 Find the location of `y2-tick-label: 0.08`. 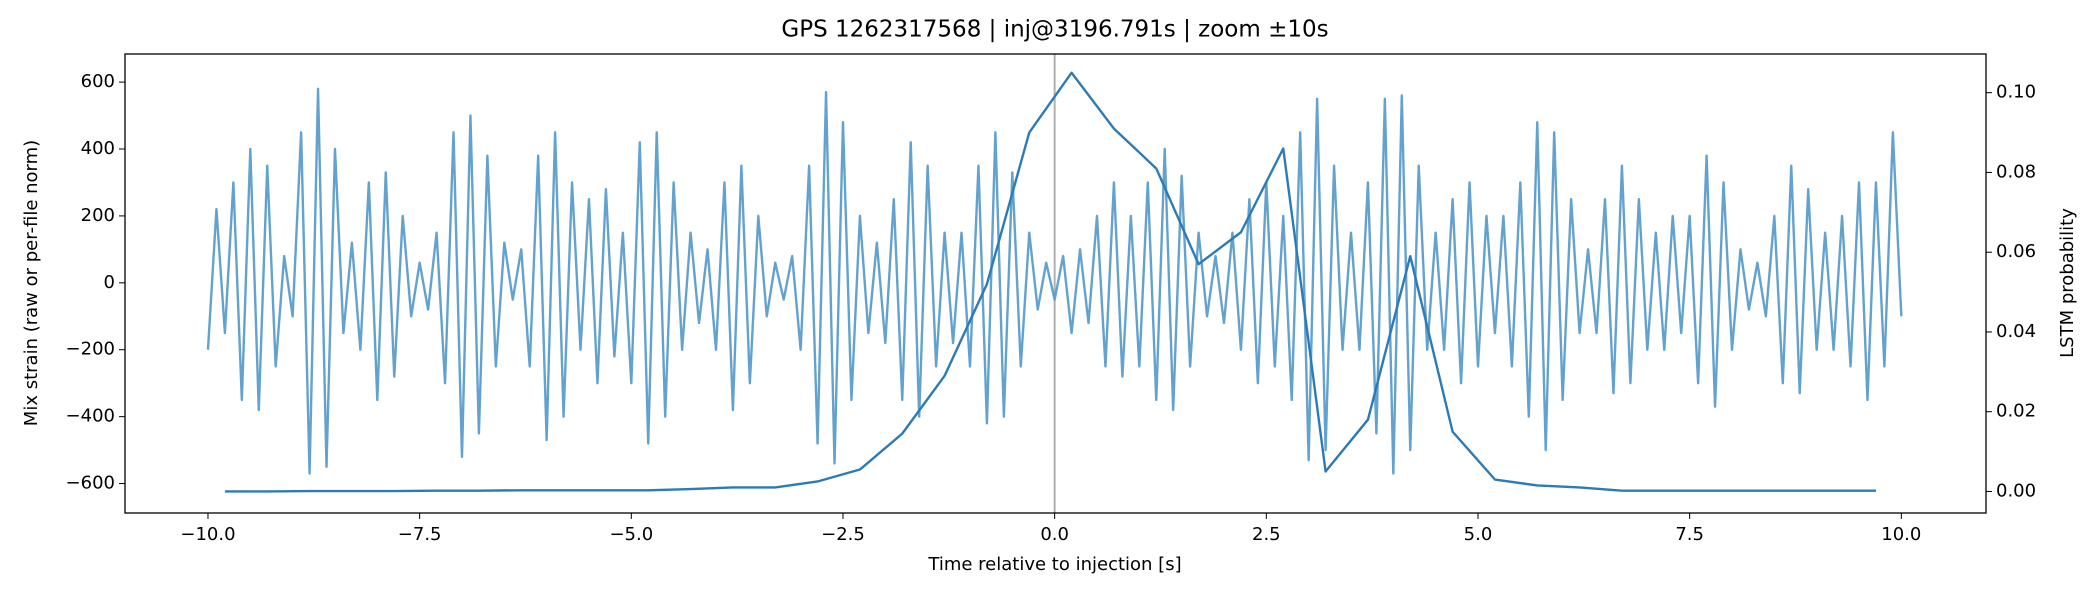

y2-tick-label: 0.08 is located at coordinates (2016, 171).